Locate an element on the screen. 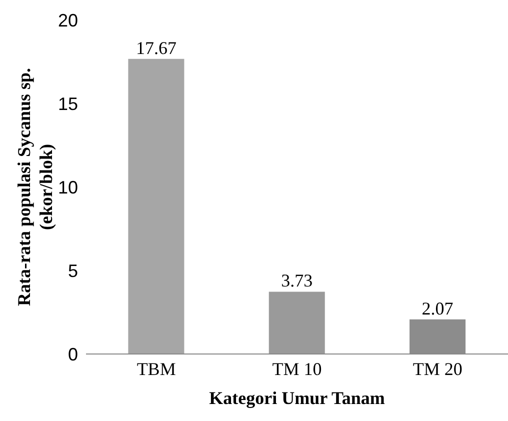 This screenshot has height=421, width=508. x-tick-label: TM 20 is located at coordinates (437, 368).